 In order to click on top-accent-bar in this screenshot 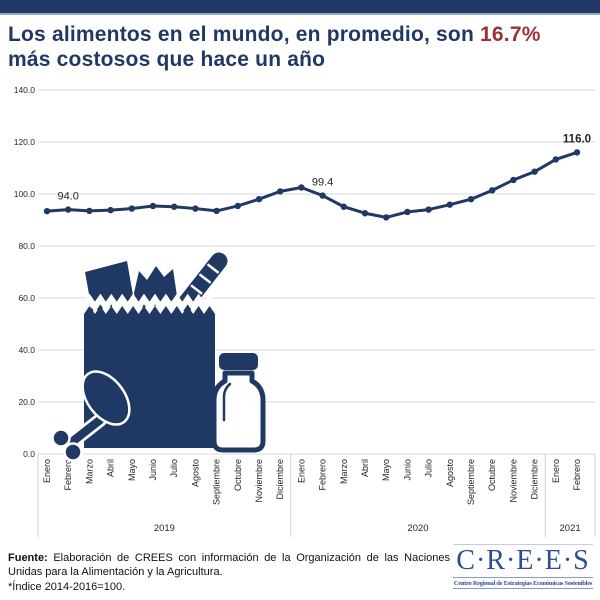, I will do `click(300, 7)`.